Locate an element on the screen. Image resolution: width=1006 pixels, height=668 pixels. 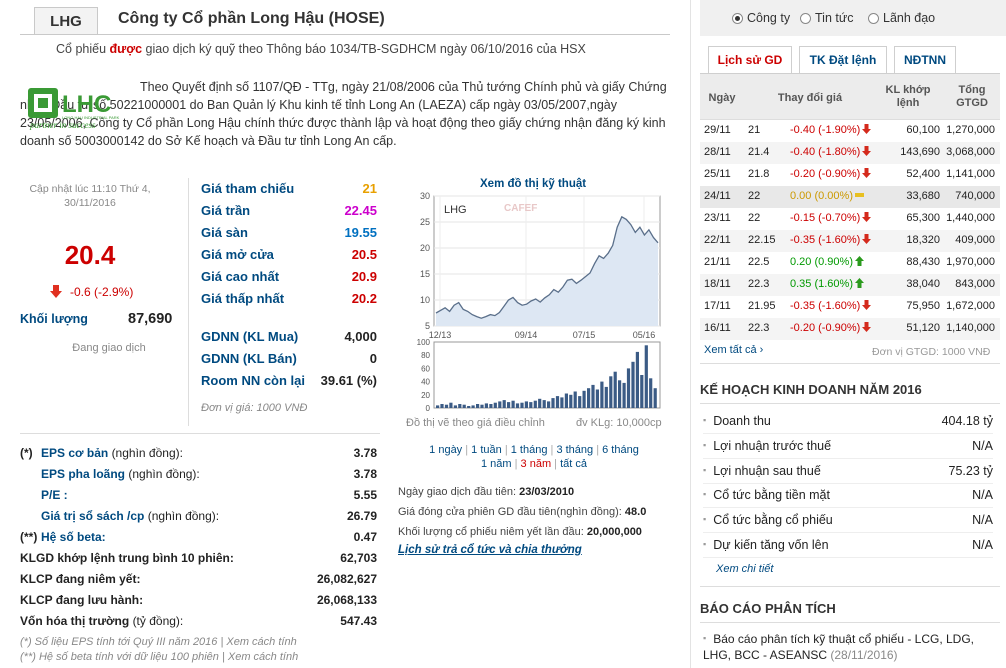
fundamental-label: KLGD khớp lệnh trung bình 10 phiên: is located at coordinates (127, 558).